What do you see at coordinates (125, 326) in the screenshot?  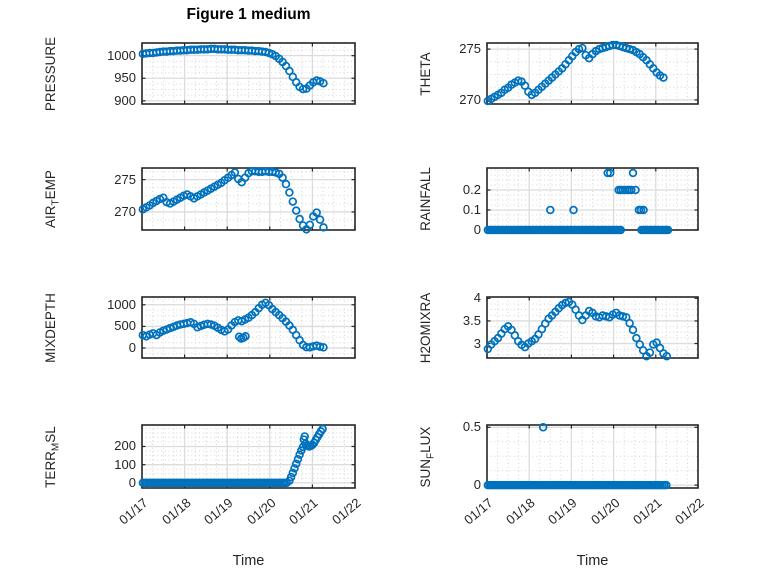 I see `y-tick-label: 500` at bounding box center [125, 326].